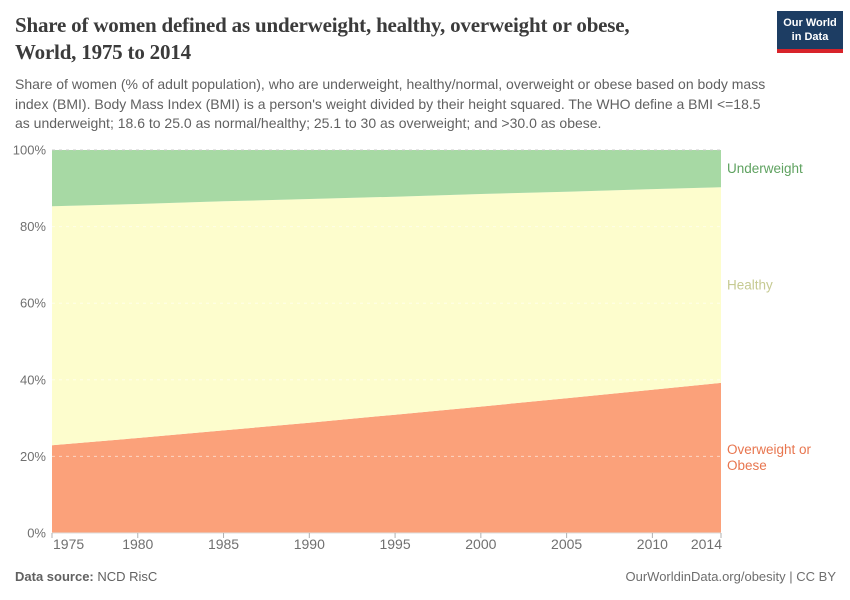 The image size is (850, 600). What do you see at coordinates (652, 544) in the screenshot?
I see `x-tick-label-2010: 2010` at bounding box center [652, 544].